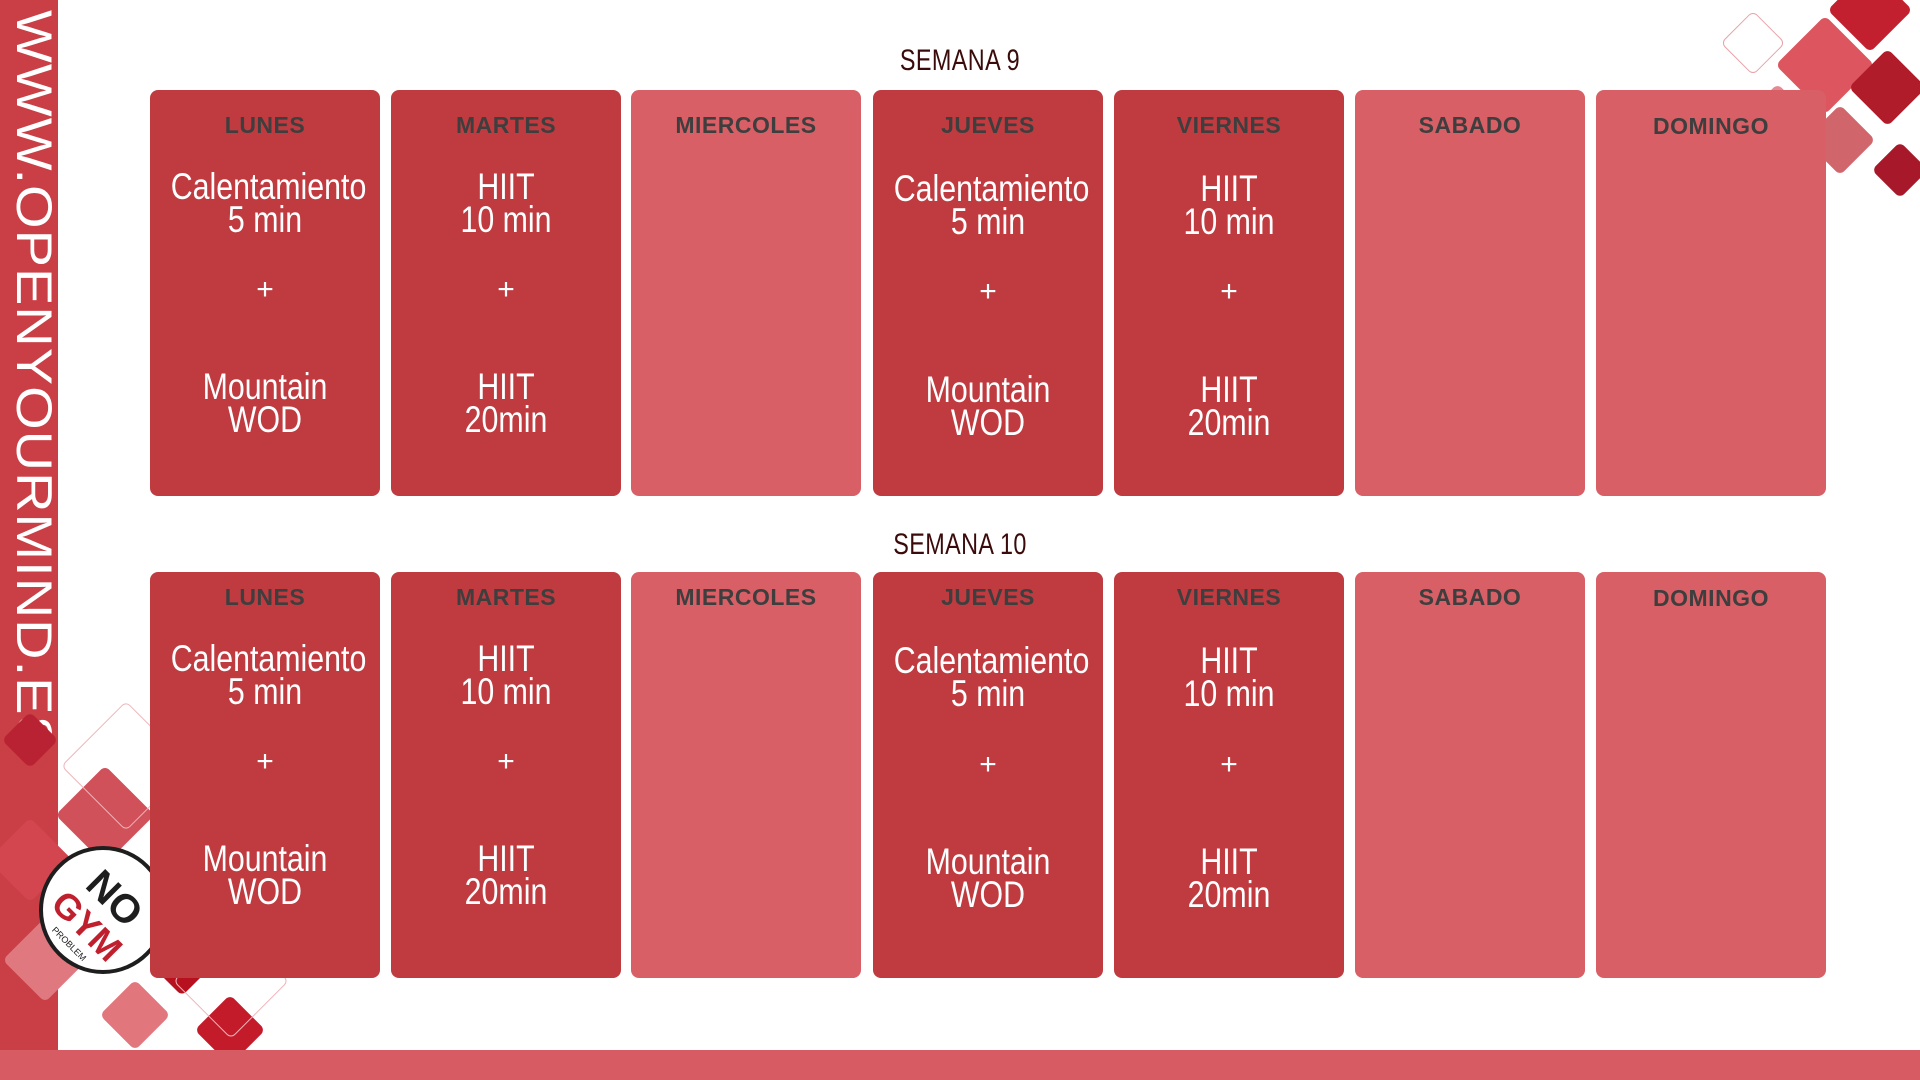 The image size is (1920, 1080). I want to click on no-gym-logo: NO GYM PROBLEM, so click(102, 910).